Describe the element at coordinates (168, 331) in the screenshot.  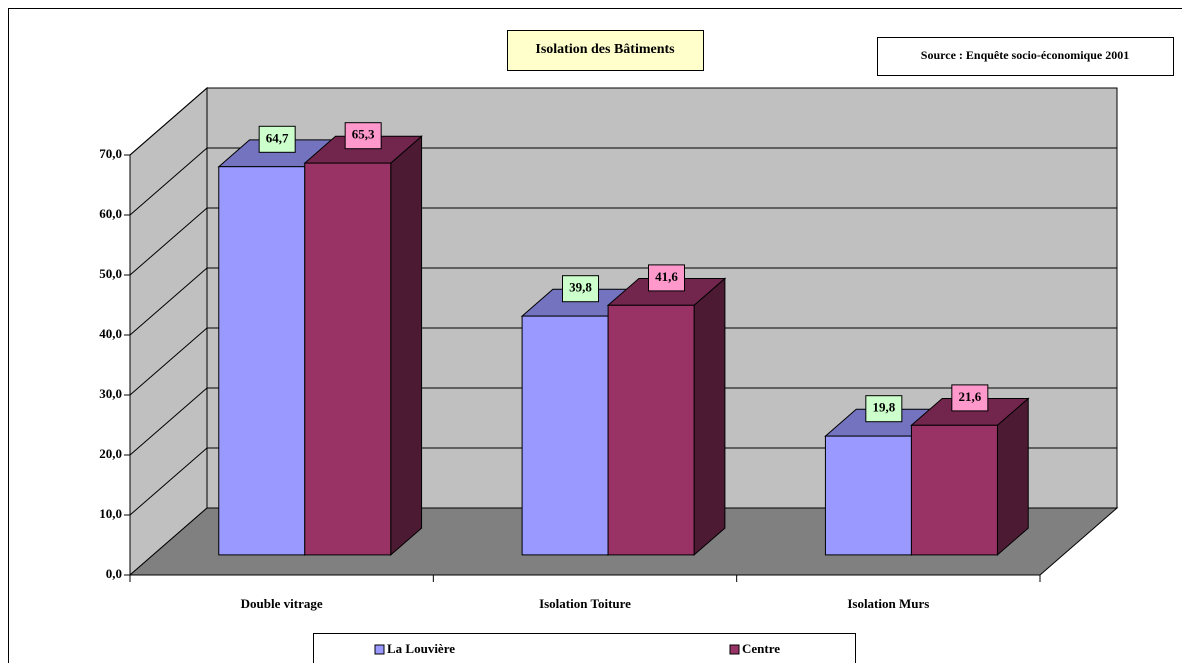
I see `side-wall` at that location.